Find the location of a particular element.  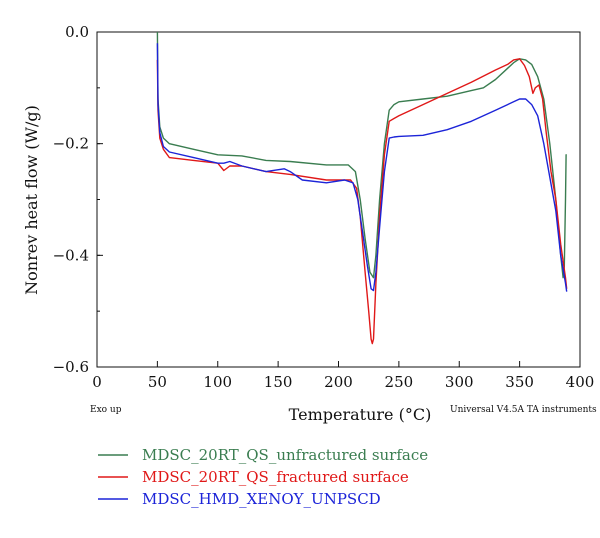

x-tick-label: 0 is located at coordinates (97, 382).